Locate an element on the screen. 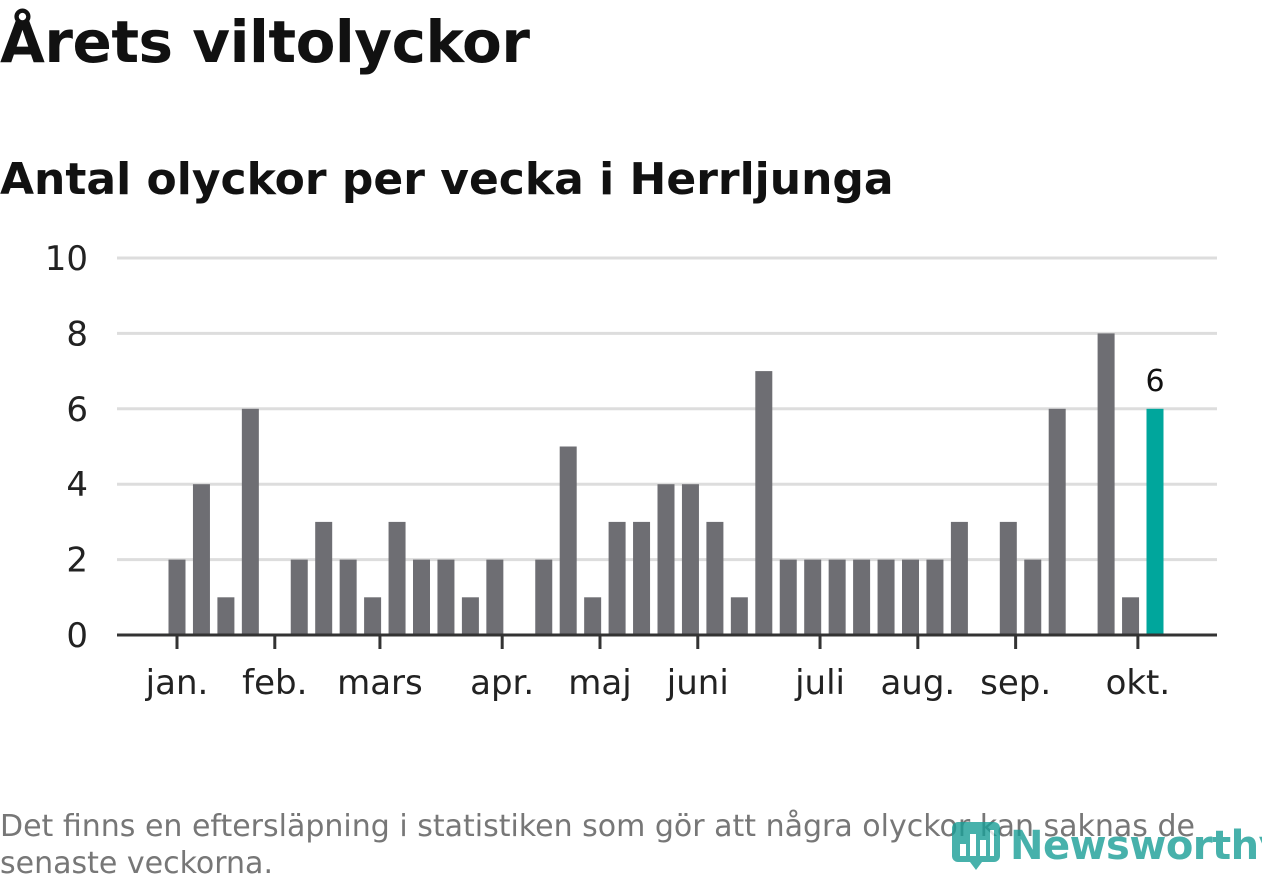  x-tick-label: okt. is located at coordinates (1138, 683).